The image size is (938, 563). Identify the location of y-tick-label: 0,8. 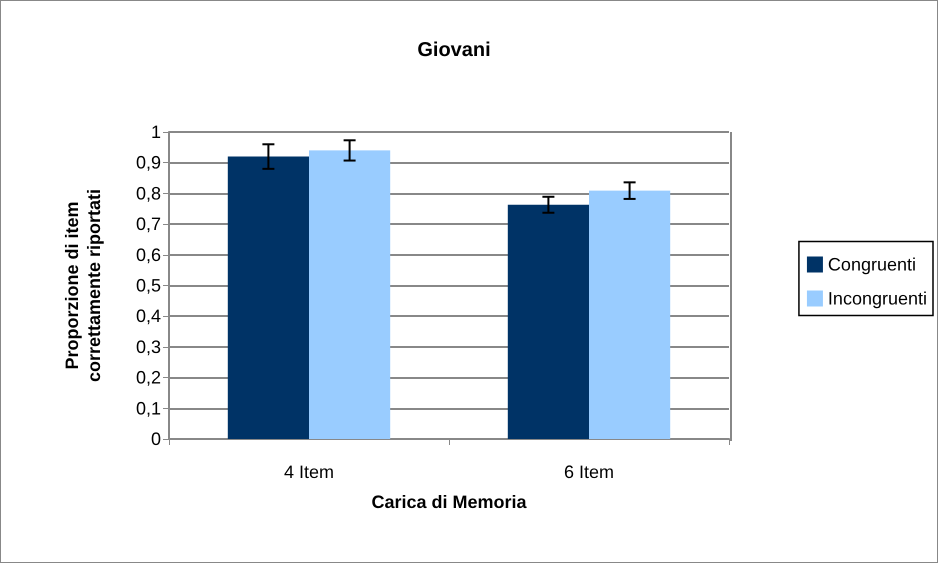
(148, 193).